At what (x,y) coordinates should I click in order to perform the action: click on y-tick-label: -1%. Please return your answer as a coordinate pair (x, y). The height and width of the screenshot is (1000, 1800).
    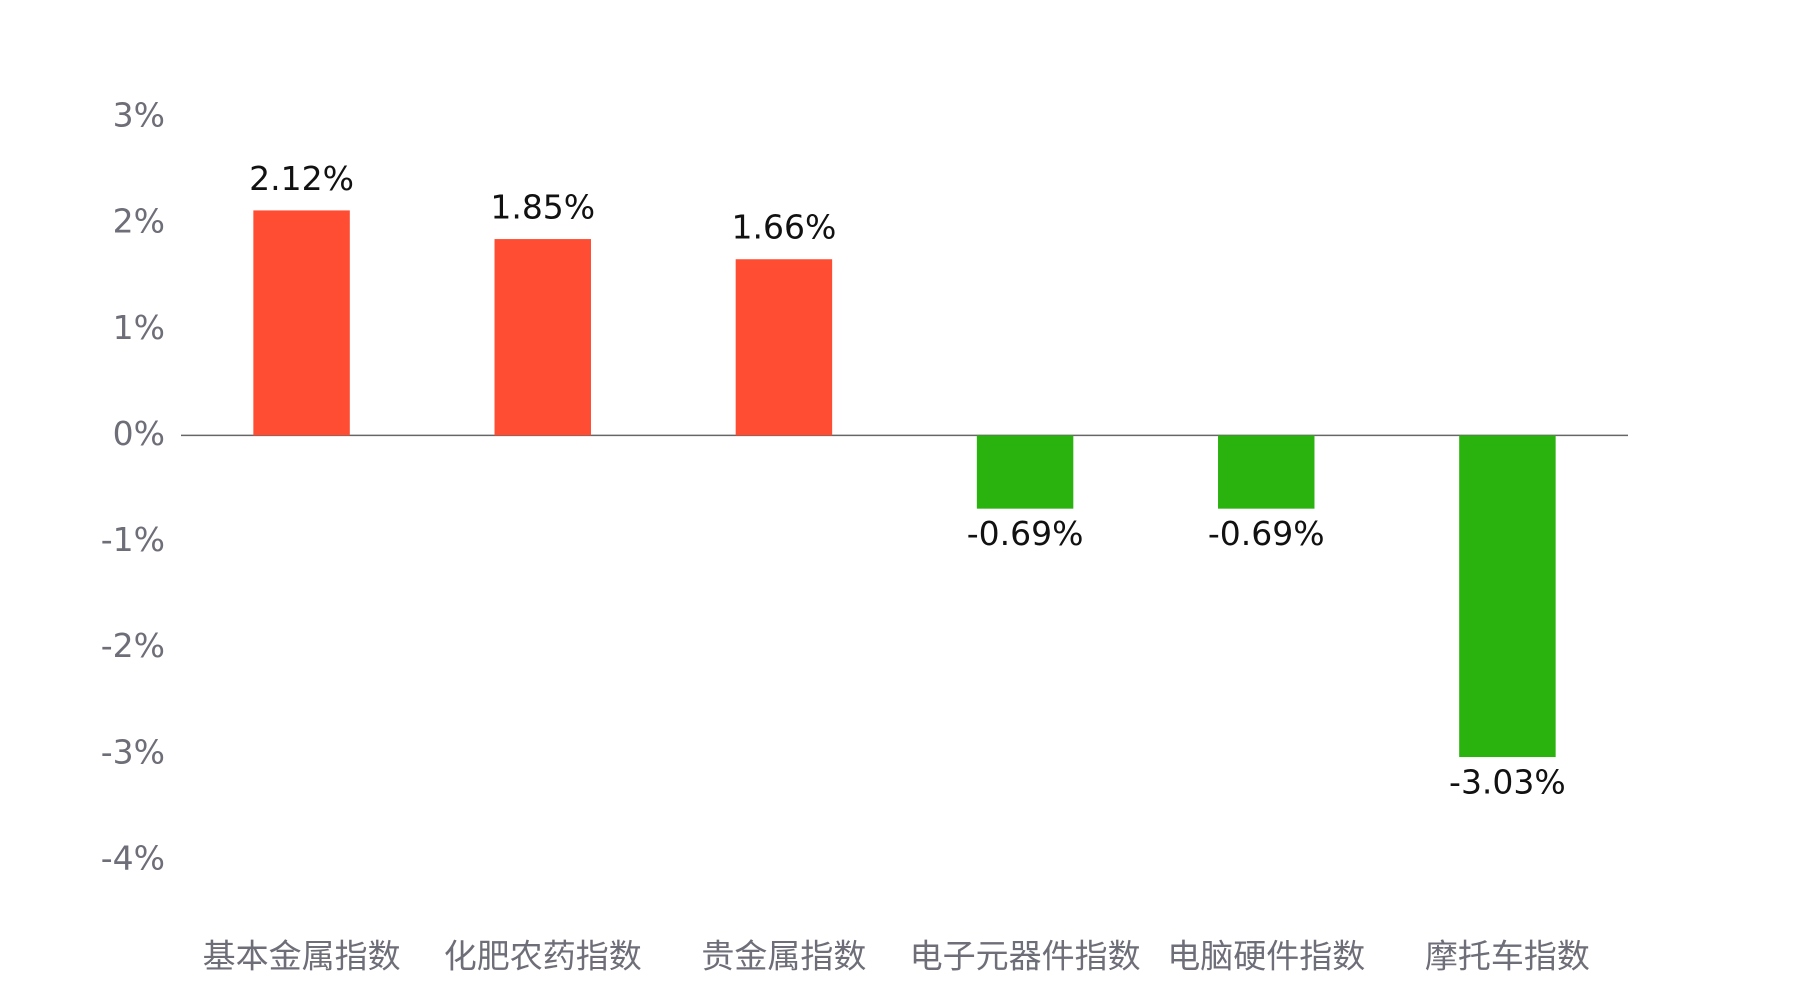
    Looking at the image, I should click on (133, 539).